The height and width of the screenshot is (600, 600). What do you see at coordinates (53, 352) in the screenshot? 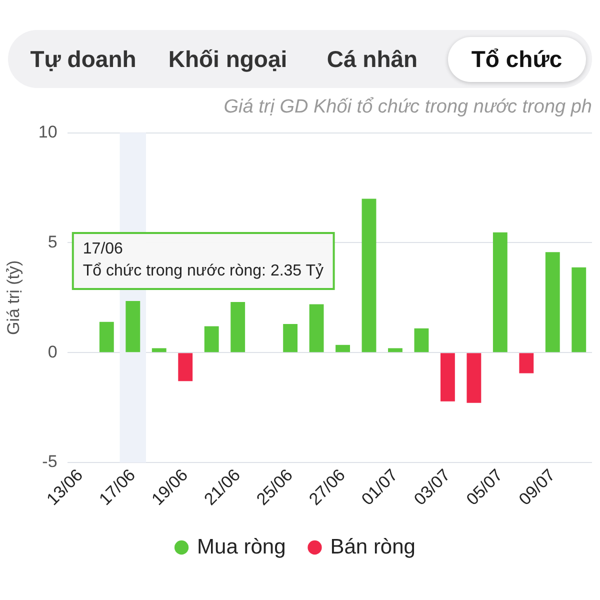
I see `y-tick-label: 0` at bounding box center [53, 352].